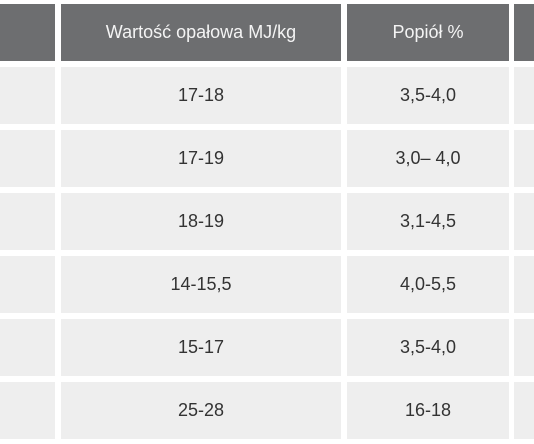 The image size is (534, 444). Describe the element at coordinates (201, 284) in the screenshot. I see `cell-wartosc-opalowa: 14-15,5` at that location.